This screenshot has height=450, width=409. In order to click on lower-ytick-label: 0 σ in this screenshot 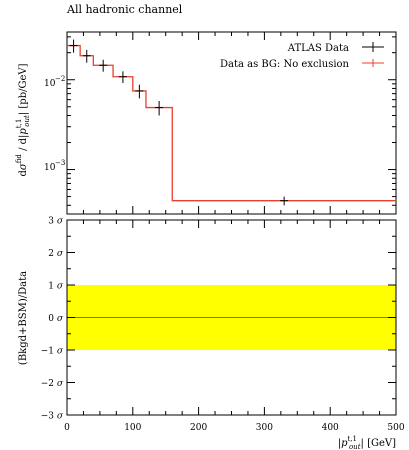, I will do `click(56, 319)`.